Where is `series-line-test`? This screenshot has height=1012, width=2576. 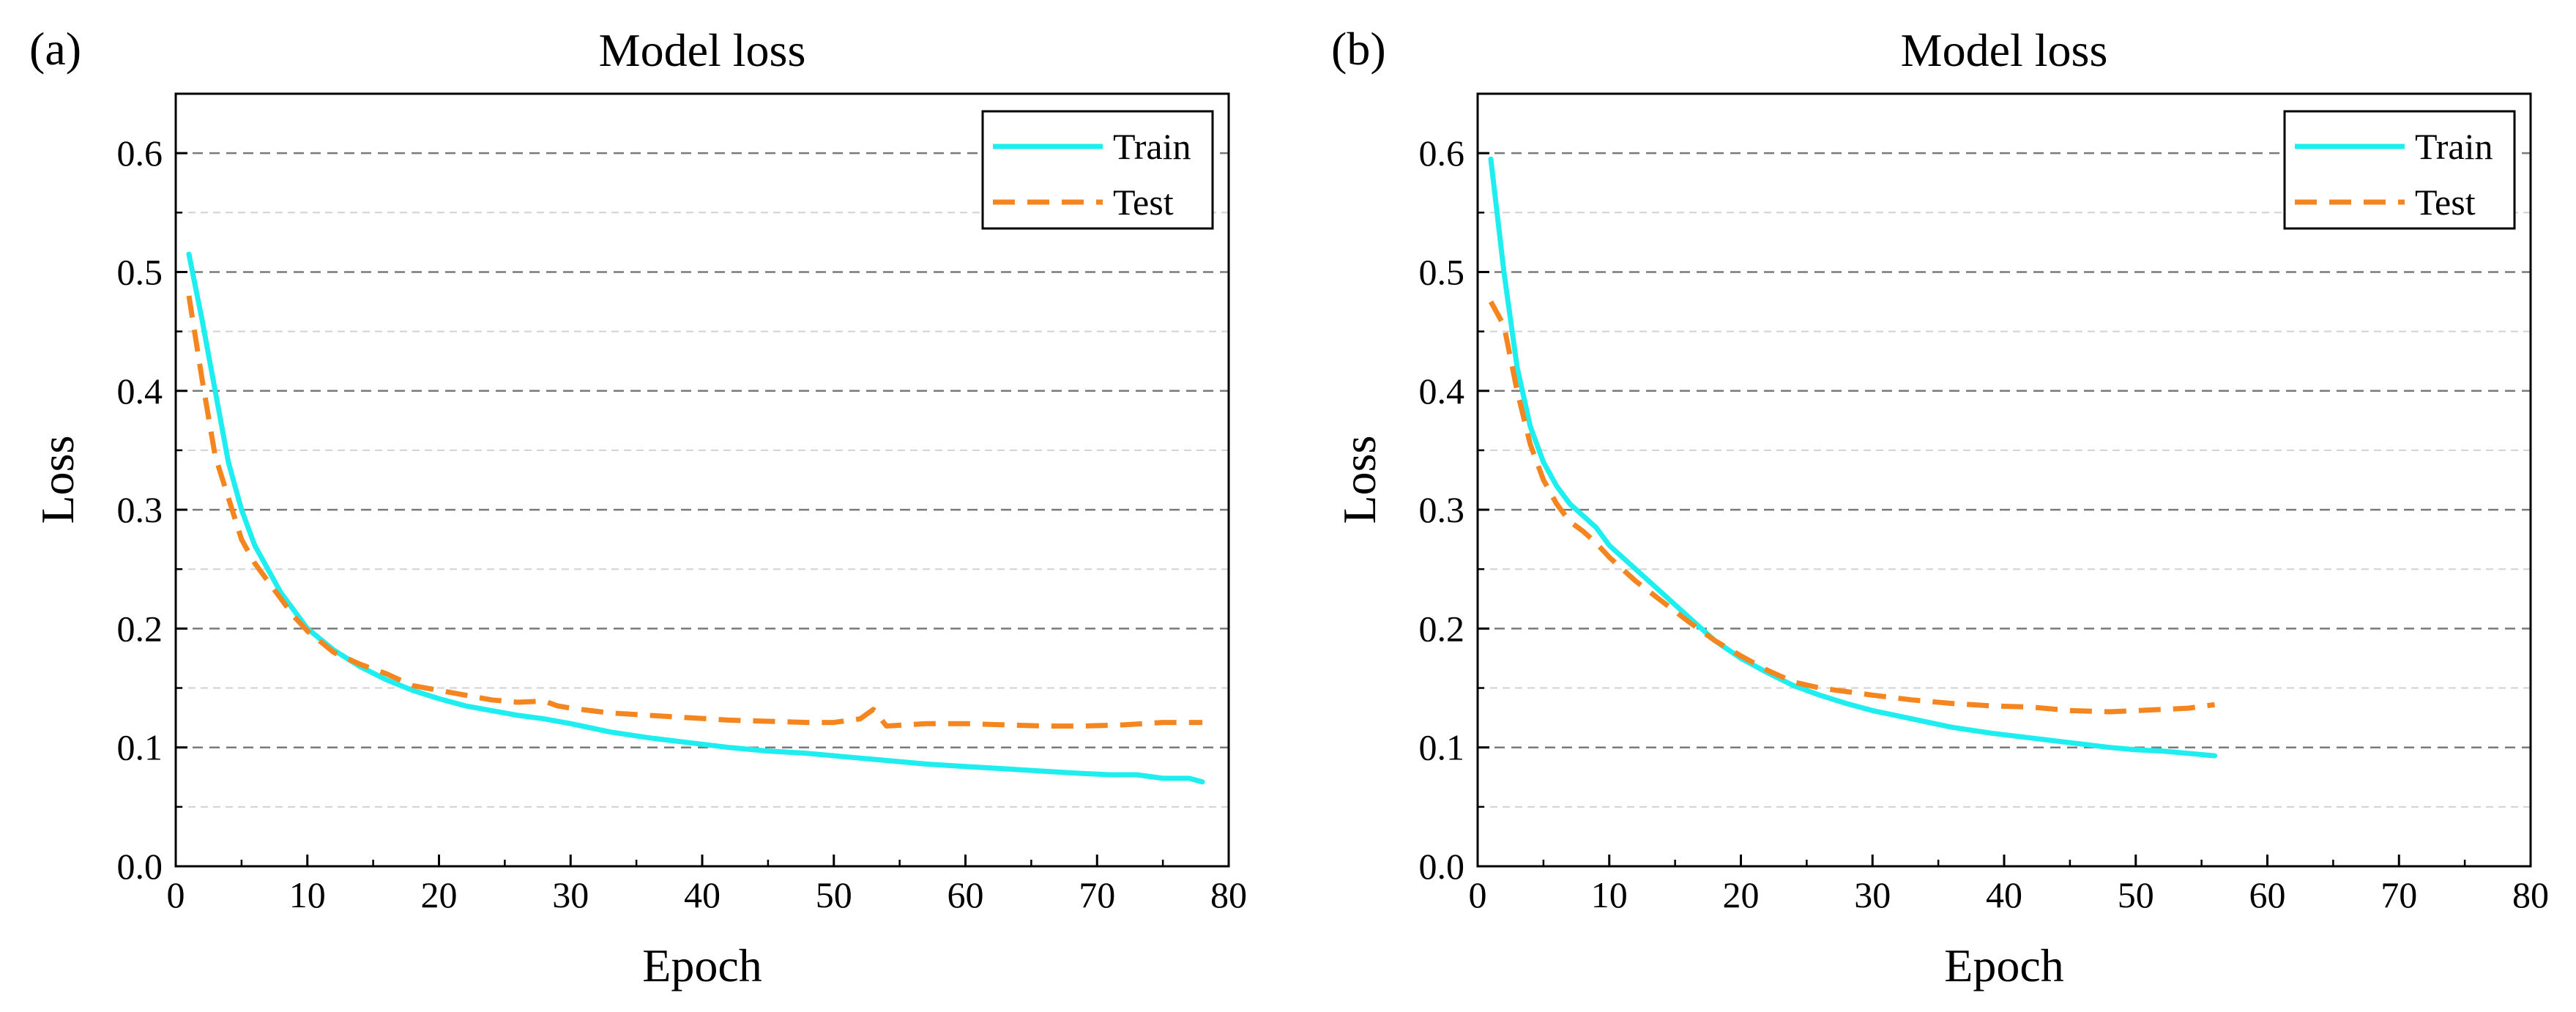
series-line-test is located at coordinates (1852, 508).